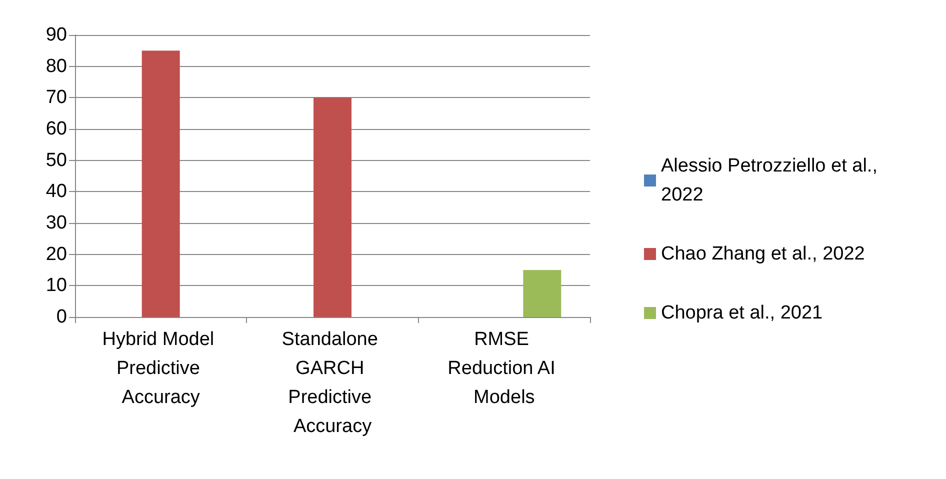 Image resolution: width=946 pixels, height=479 pixels. I want to click on y-tick-label: 10, so click(56, 285).